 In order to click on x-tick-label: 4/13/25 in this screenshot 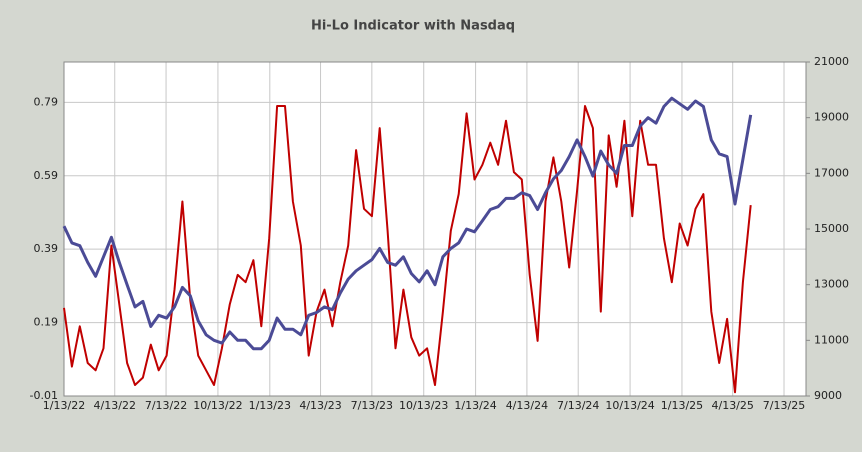, I will do `click(732, 405)`.